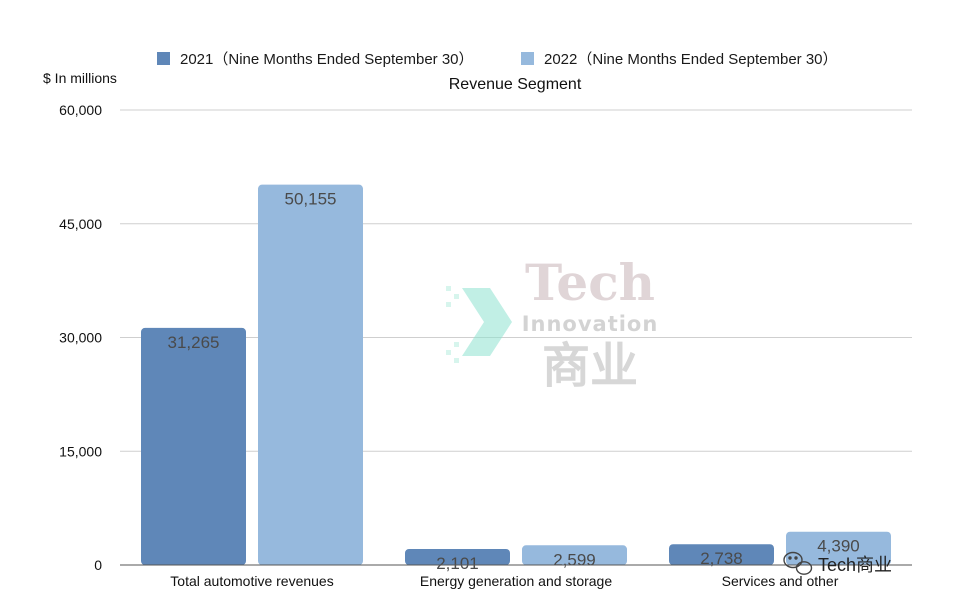 This screenshot has width=954, height=606. Describe the element at coordinates (515, 84) in the screenshot. I see `chart-title: Revenue Segment` at that location.